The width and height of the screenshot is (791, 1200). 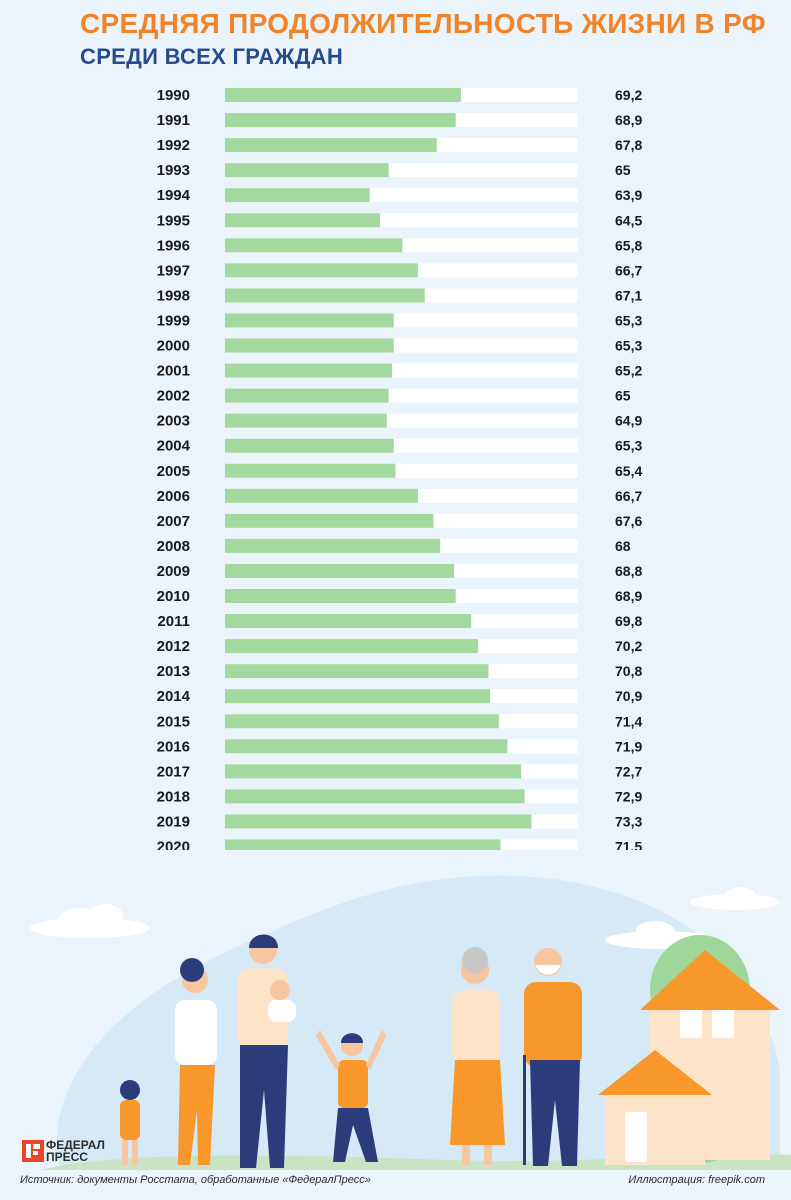 What do you see at coordinates (173, 621) in the screenshot?
I see `year-label: 2011` at bounding box center [173, 621].